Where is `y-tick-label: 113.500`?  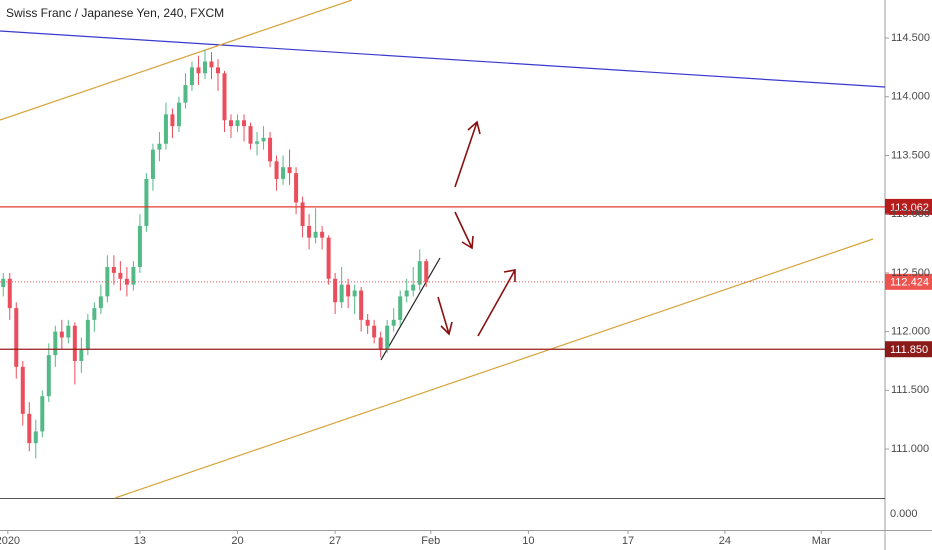
y-tick-label: 113.500 is located at coordinates (910, 155).